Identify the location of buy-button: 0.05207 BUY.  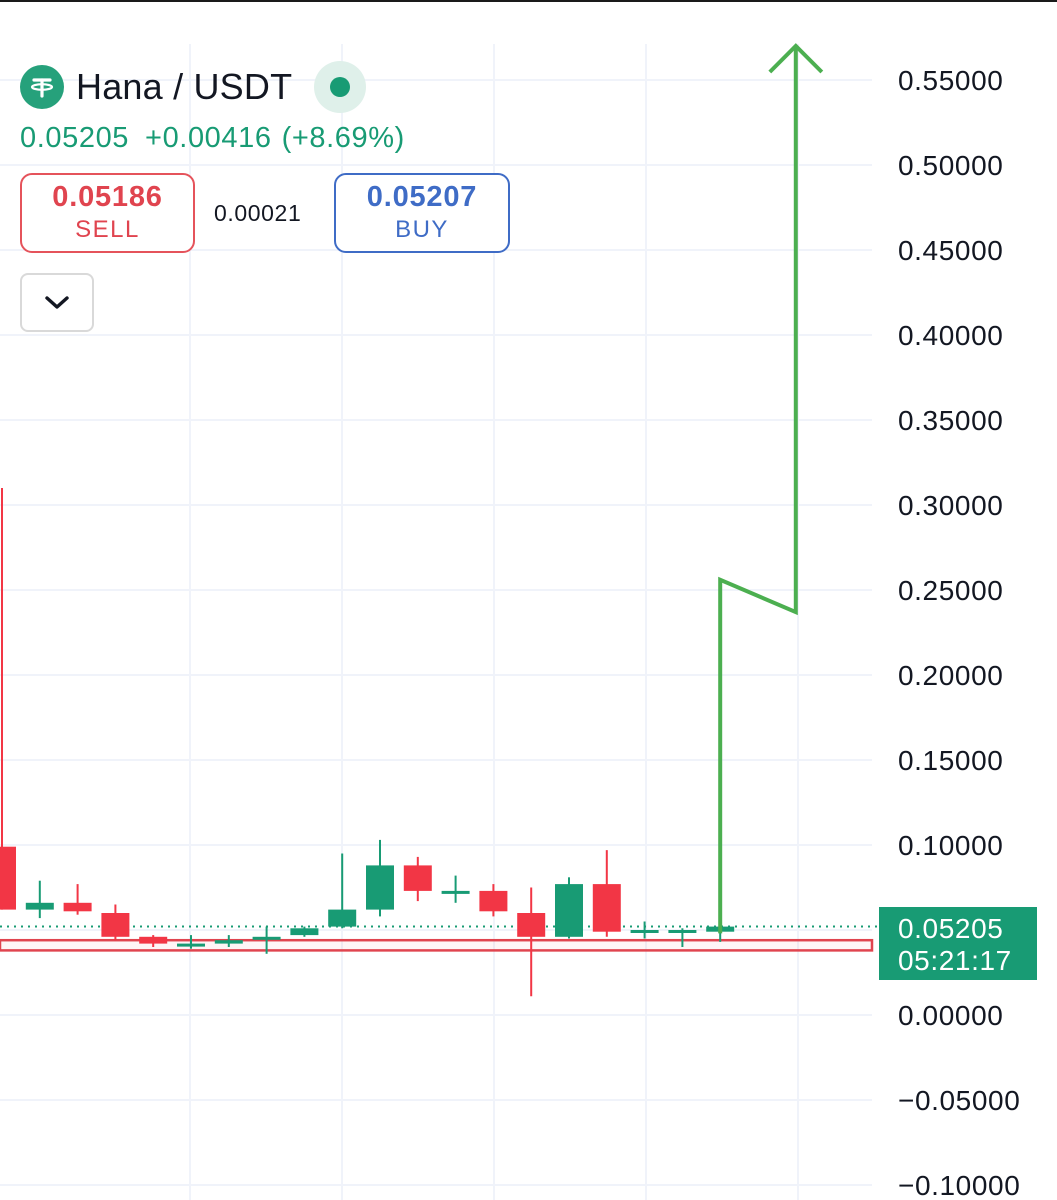
(422, 213).